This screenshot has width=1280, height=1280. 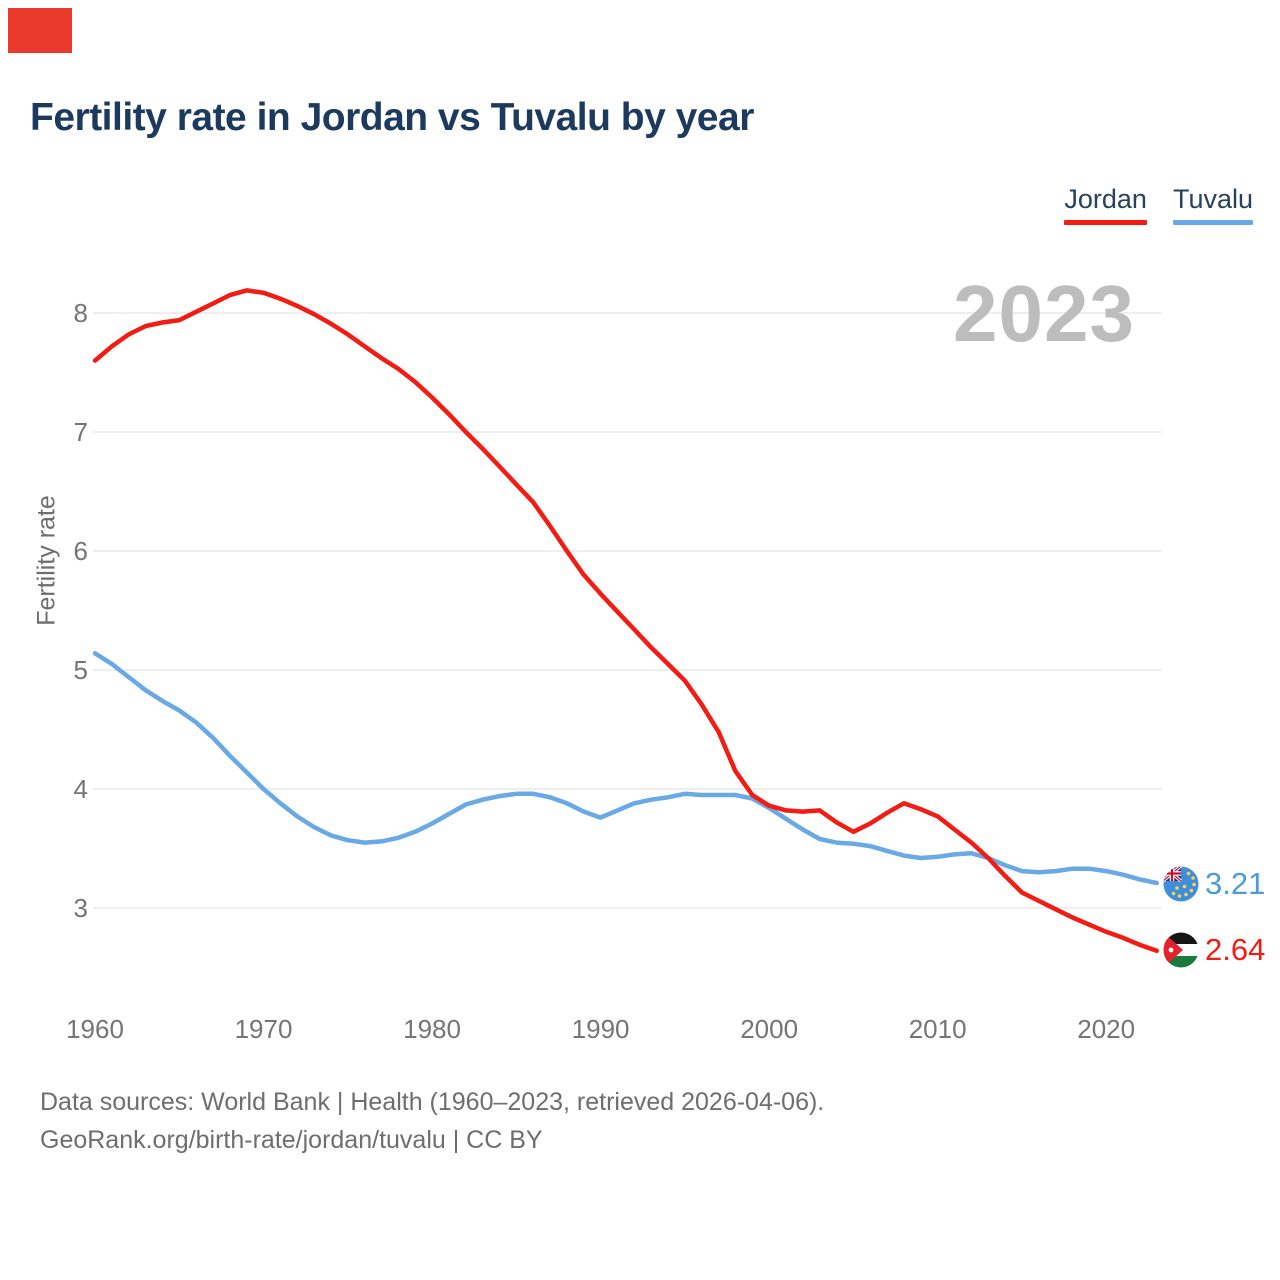 I want to click on y-tick-label: 4, so click(x=80, y=789).